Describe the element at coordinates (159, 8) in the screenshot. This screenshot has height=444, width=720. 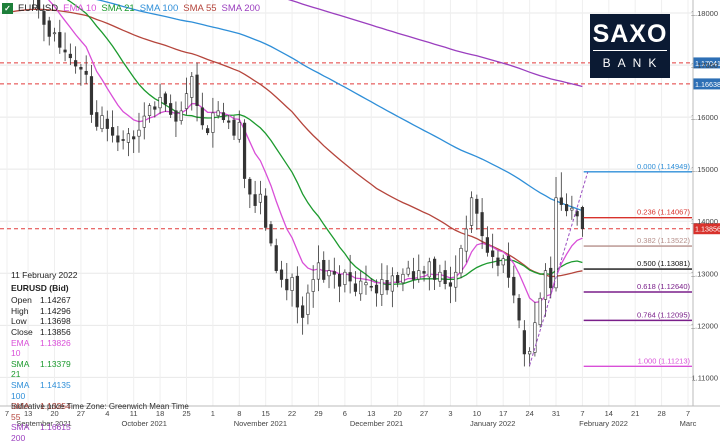
I see `legend-item: SMA 100` at that location.